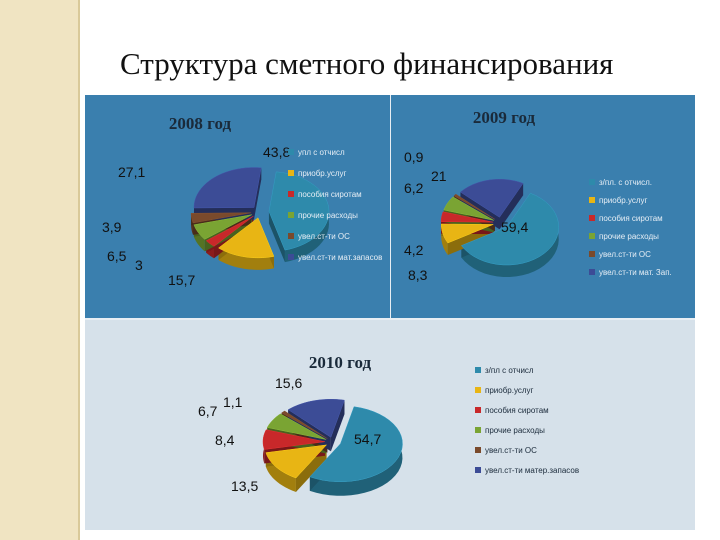  Describe the element at coordinates (200, 123) in the screenshot. I see `chart-title: 2008 год` at that location.